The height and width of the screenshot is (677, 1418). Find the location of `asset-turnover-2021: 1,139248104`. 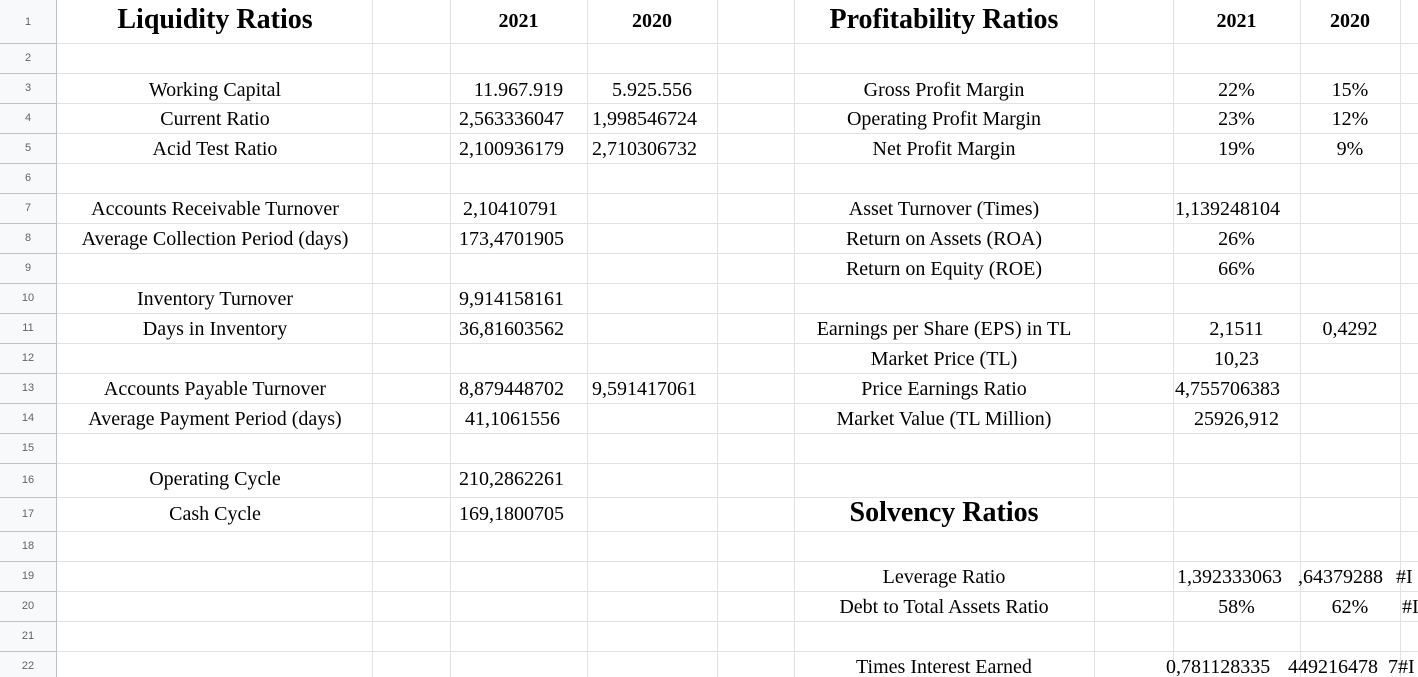

asset-turnover-2021: 1,139248104 is located at coordinates (1227, 209).